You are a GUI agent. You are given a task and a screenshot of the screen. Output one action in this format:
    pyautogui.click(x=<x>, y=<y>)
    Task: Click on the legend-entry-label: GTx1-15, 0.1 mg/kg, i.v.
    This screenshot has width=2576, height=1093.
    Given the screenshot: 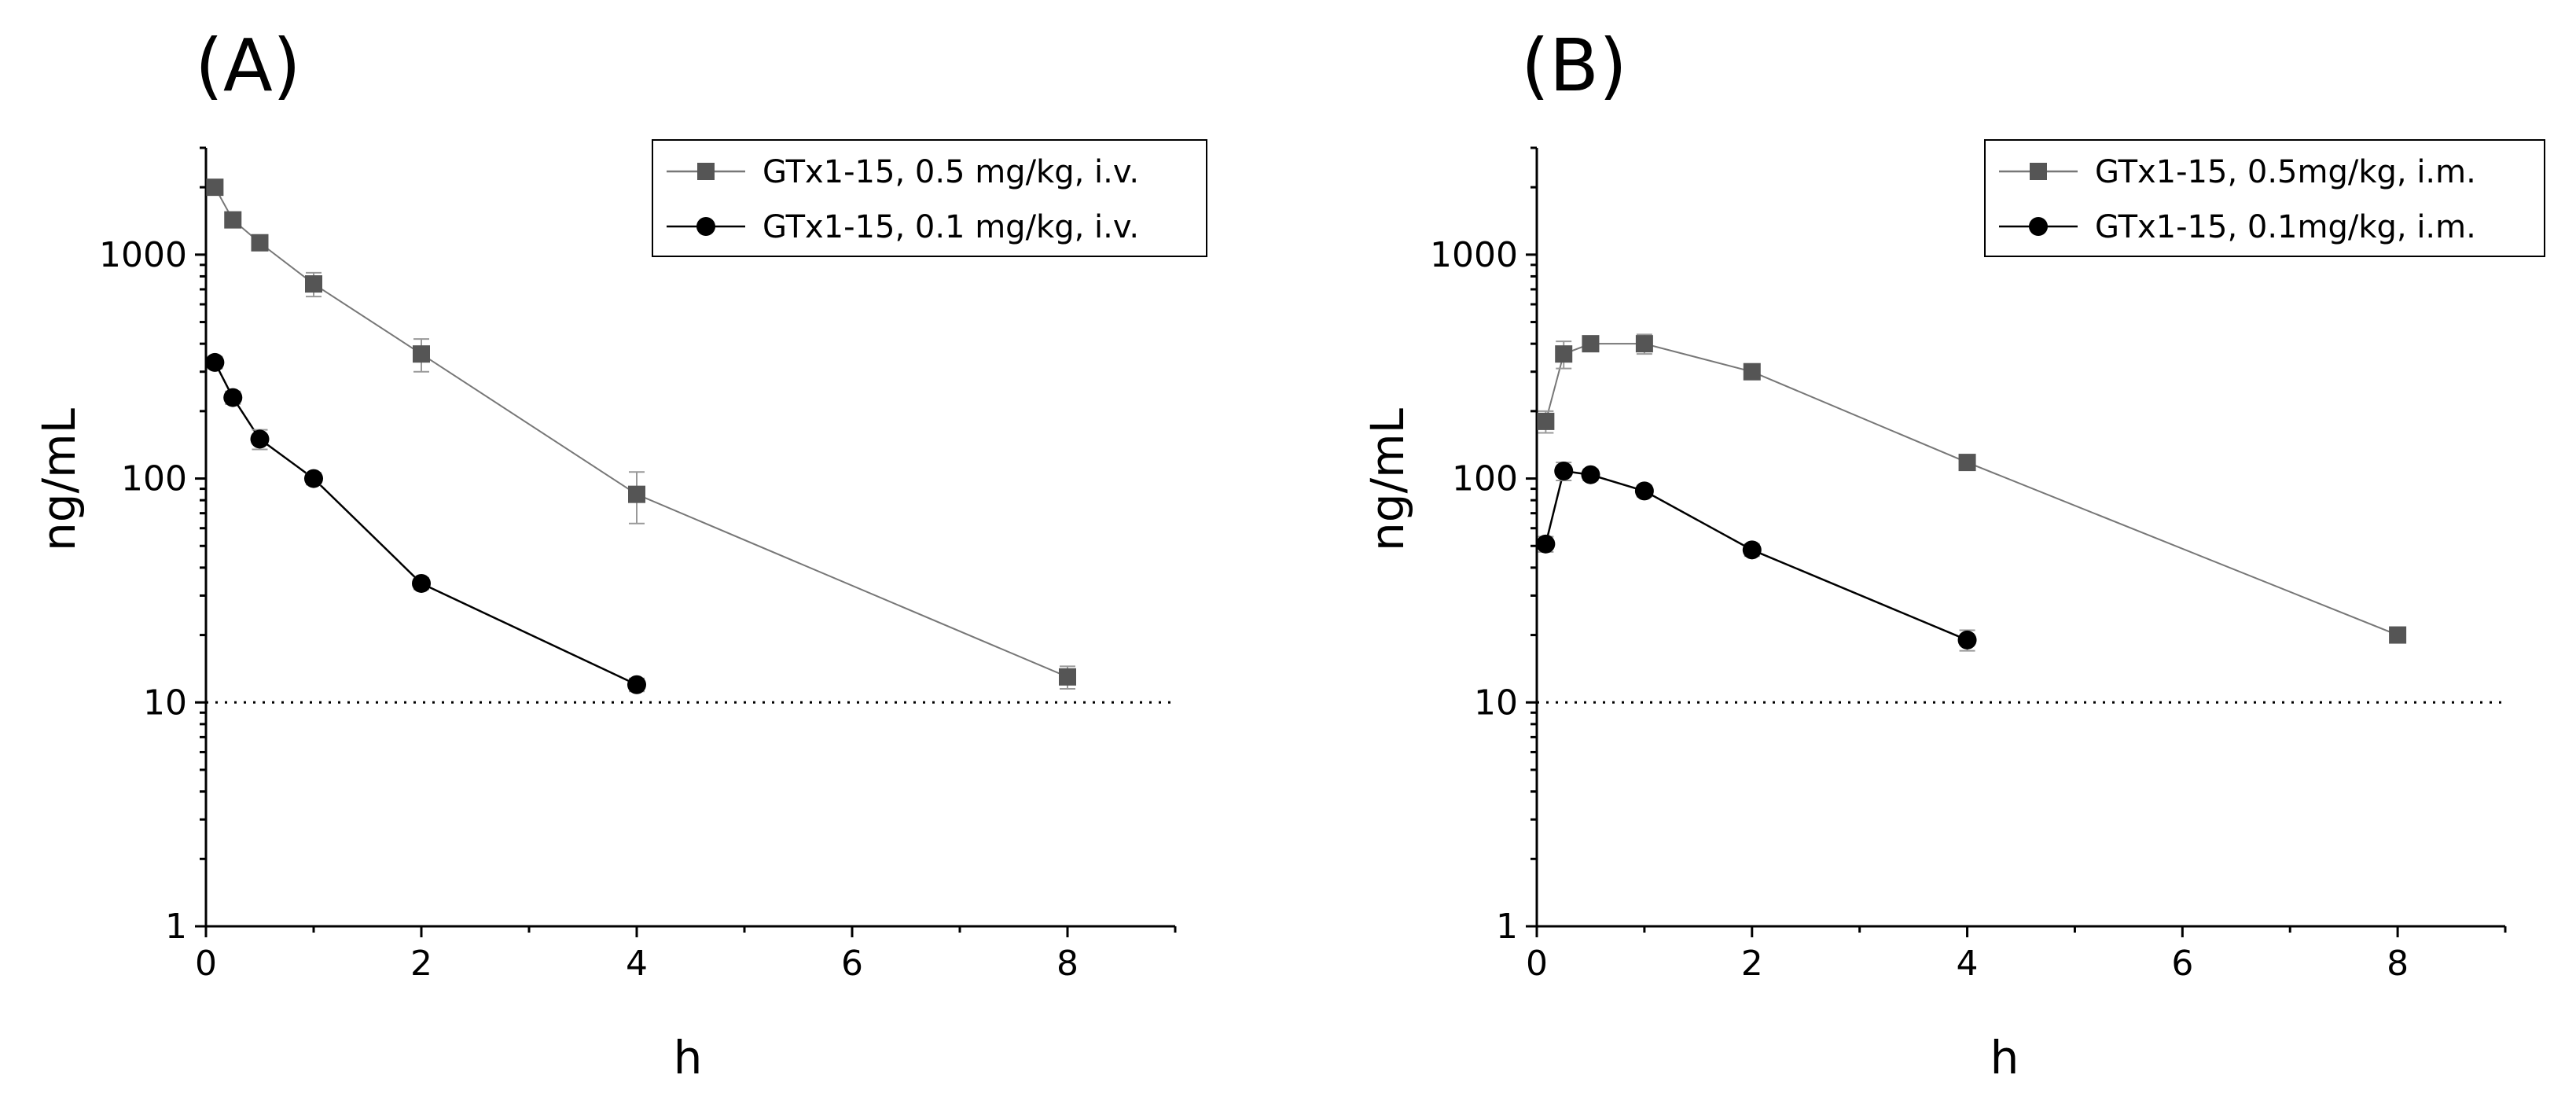 What is the action you would take?
    pyautogui.click(x=951, y=227)
    